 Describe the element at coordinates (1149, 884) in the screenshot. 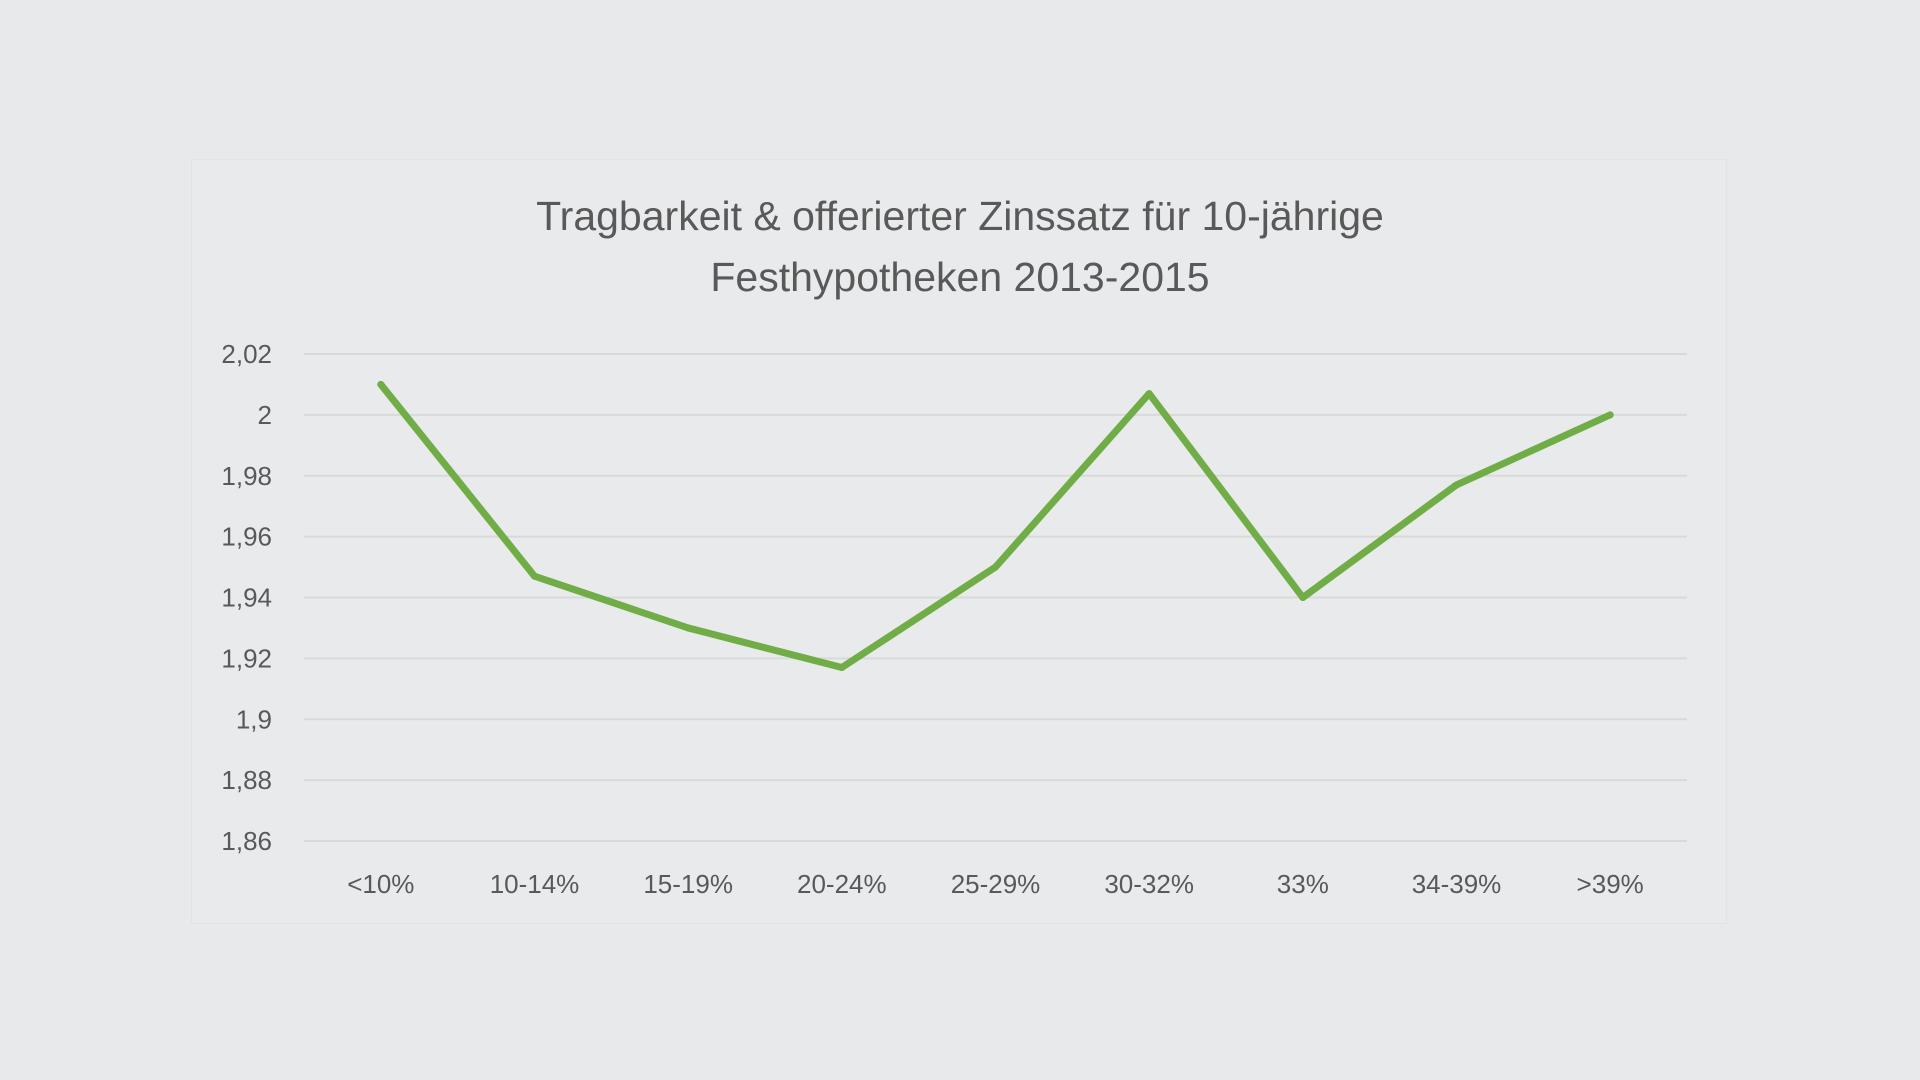

I see `x-tick-label: 30-32%` at that location.